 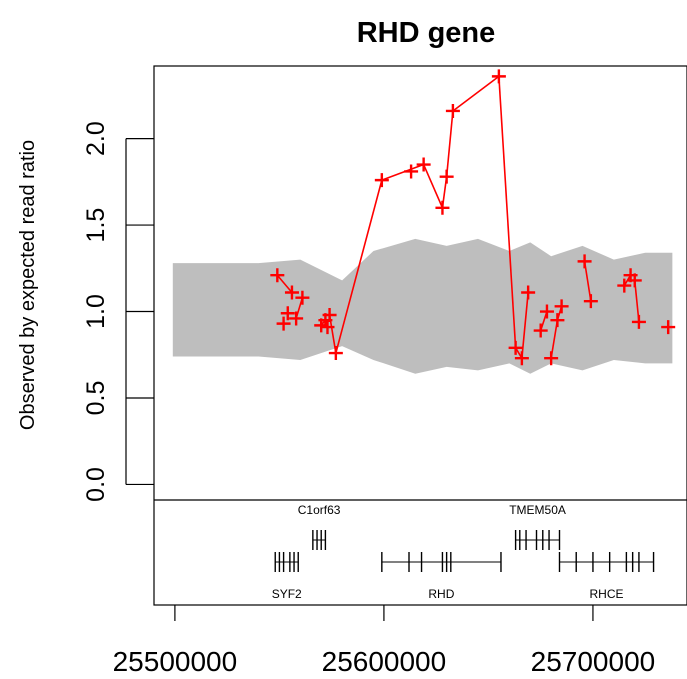 What do you see at coordinates (606, 576) in the screenshot?
I see `gene-rhce: RHCE` at bounding box center [606, 576].